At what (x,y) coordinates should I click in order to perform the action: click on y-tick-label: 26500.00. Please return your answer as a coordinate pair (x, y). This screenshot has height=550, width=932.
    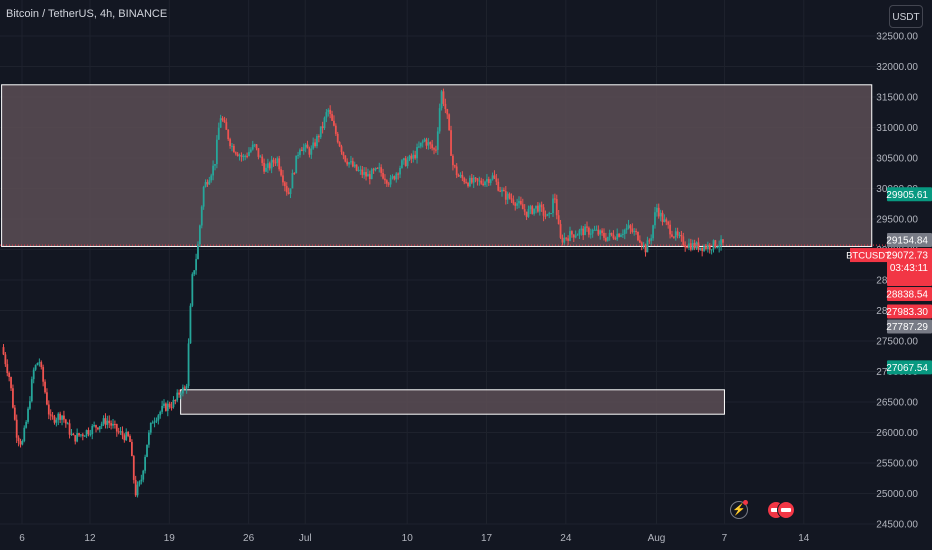
    Looking at the image, I should click on (897, 403).